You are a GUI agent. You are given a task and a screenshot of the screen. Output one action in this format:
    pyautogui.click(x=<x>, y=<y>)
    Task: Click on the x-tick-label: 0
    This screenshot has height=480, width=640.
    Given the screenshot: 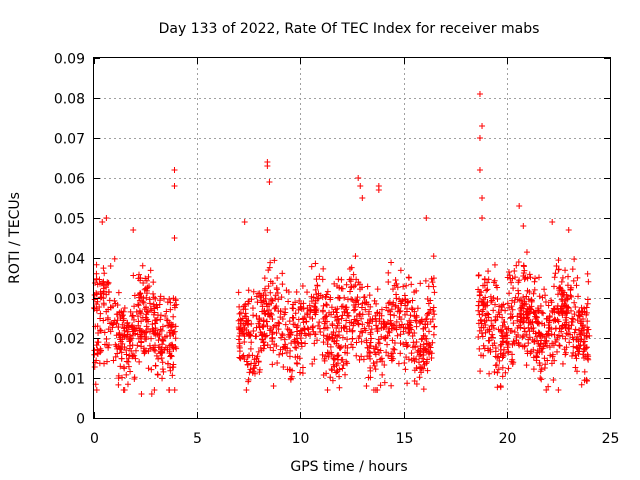 What is the action you would take?
    pyautogui.click(x=94, y=439)
    